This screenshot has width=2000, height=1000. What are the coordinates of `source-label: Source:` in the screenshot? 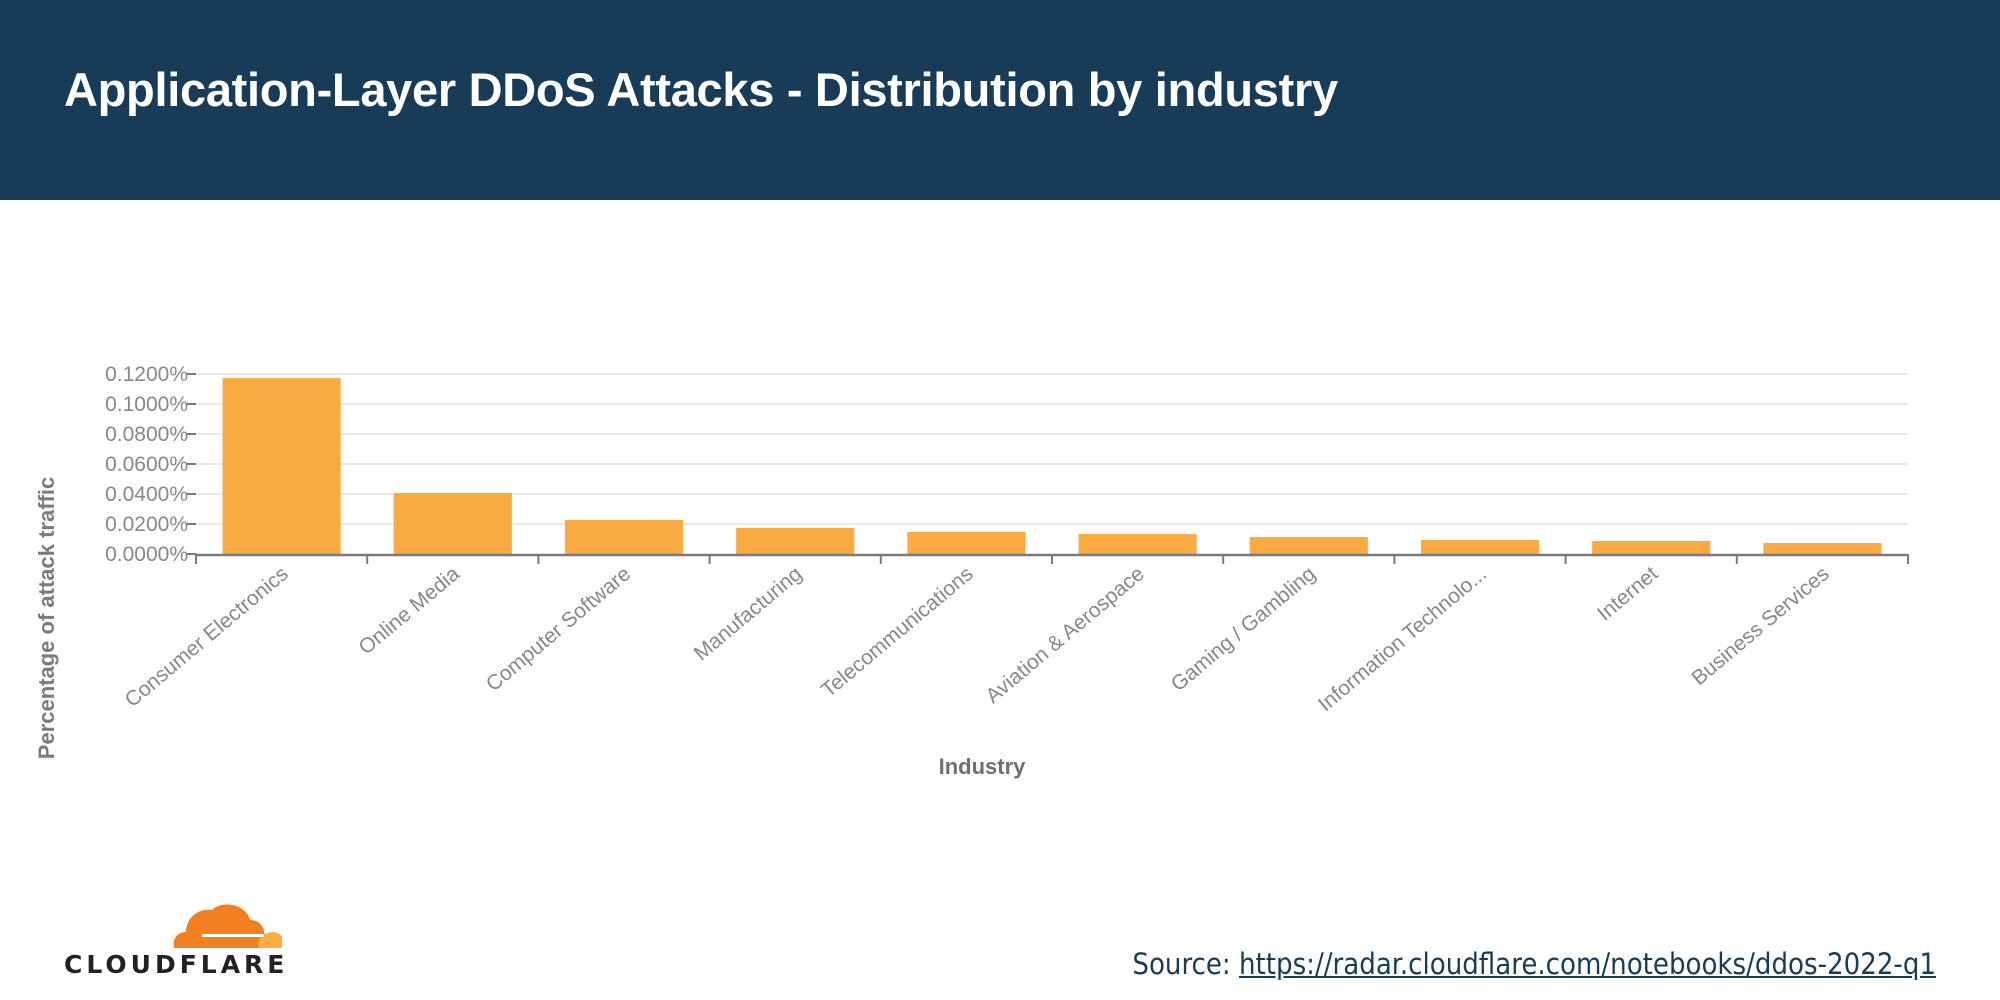 It's located at (1186, 964).